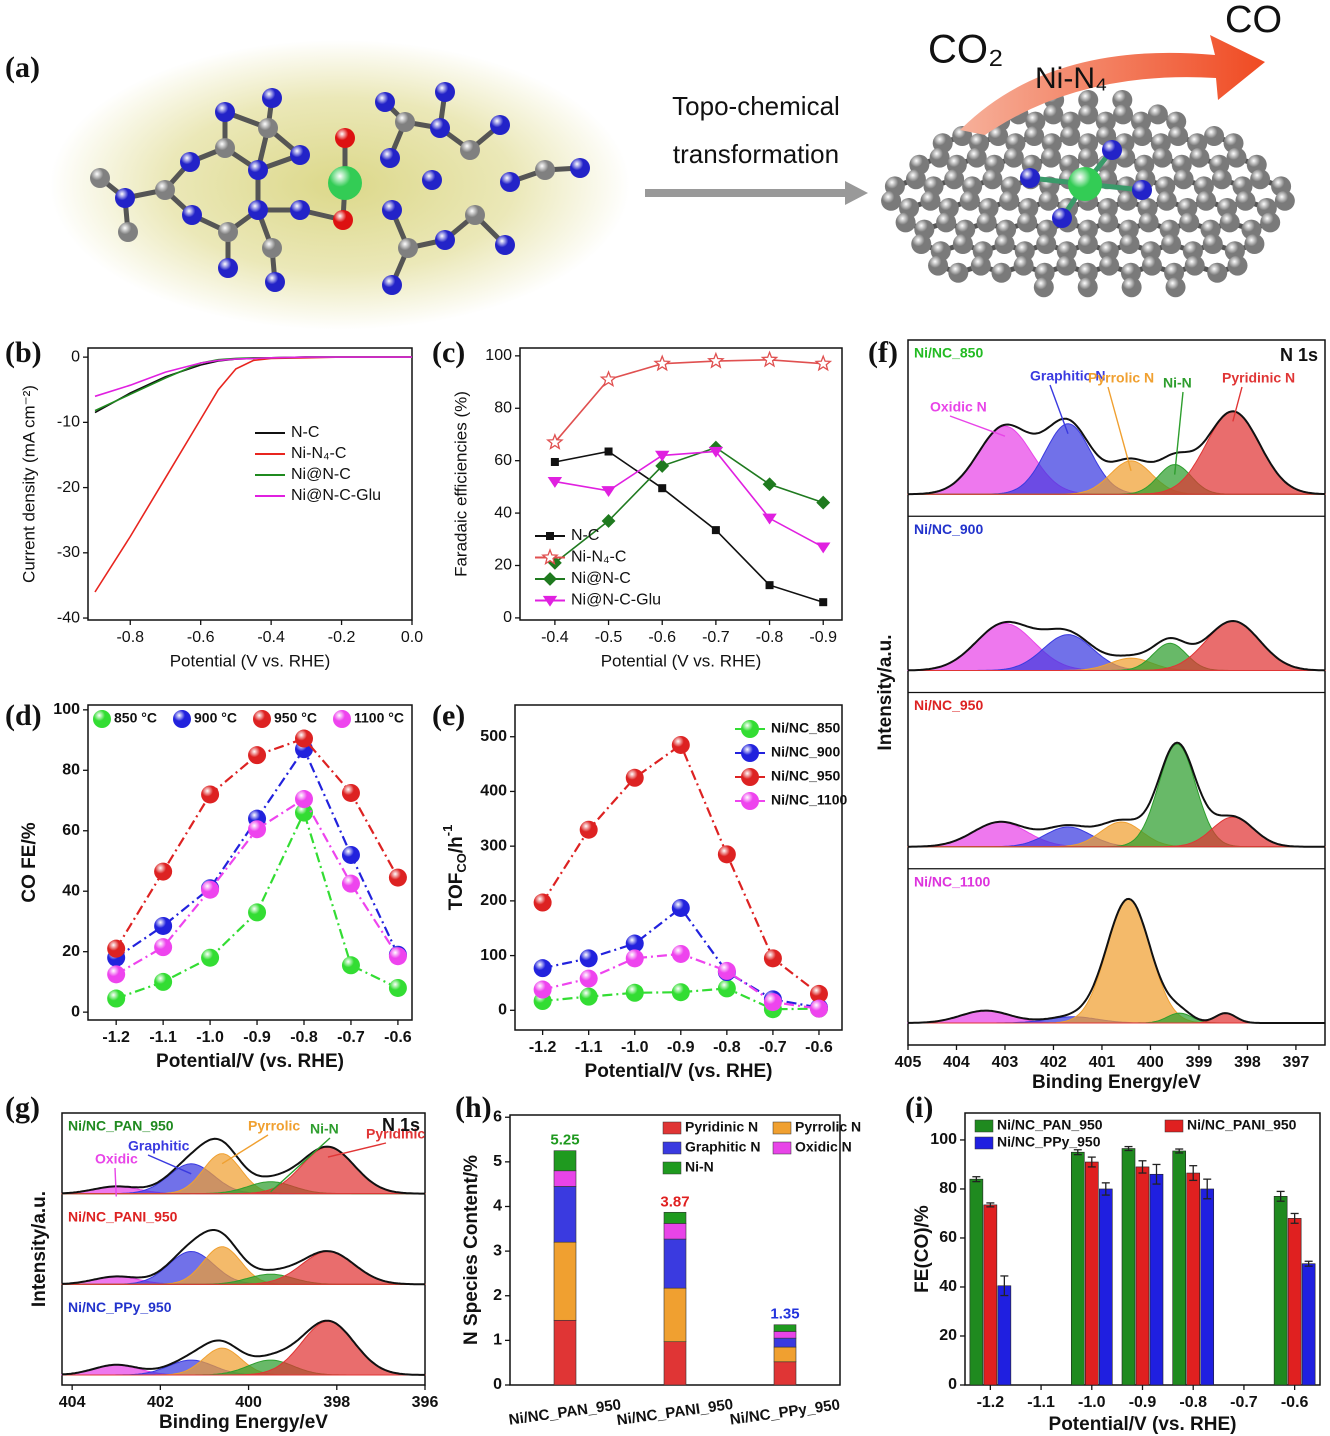  What do you see at coordinates (1258, 378) in the screenshot?
I see `peak-annotation: Pyridinic N` at bounding box center [1258, 378].